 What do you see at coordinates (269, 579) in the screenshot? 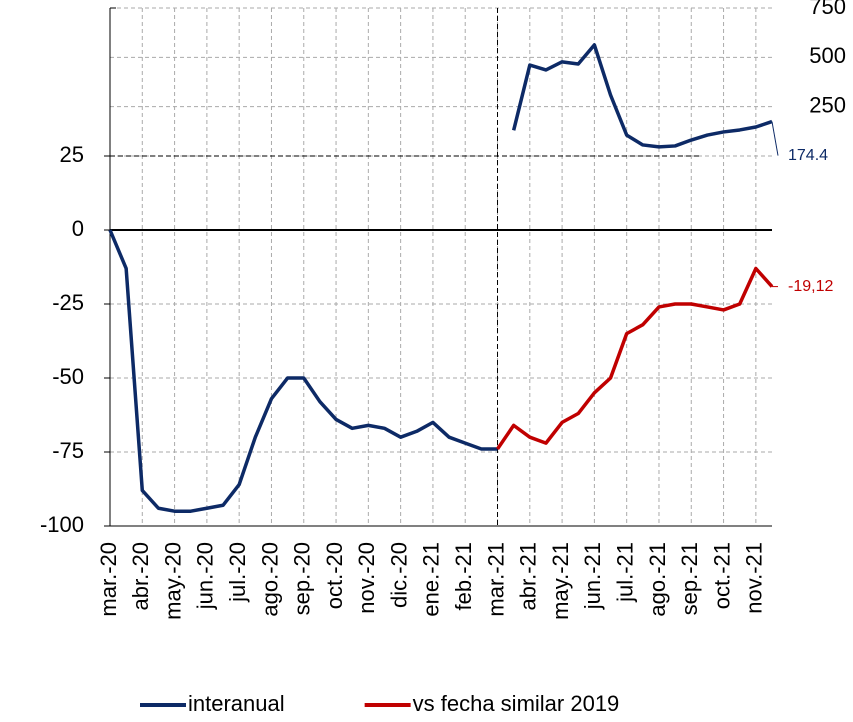
I see `x-tick-label: ago.-20` at bounding box center [269, 579].